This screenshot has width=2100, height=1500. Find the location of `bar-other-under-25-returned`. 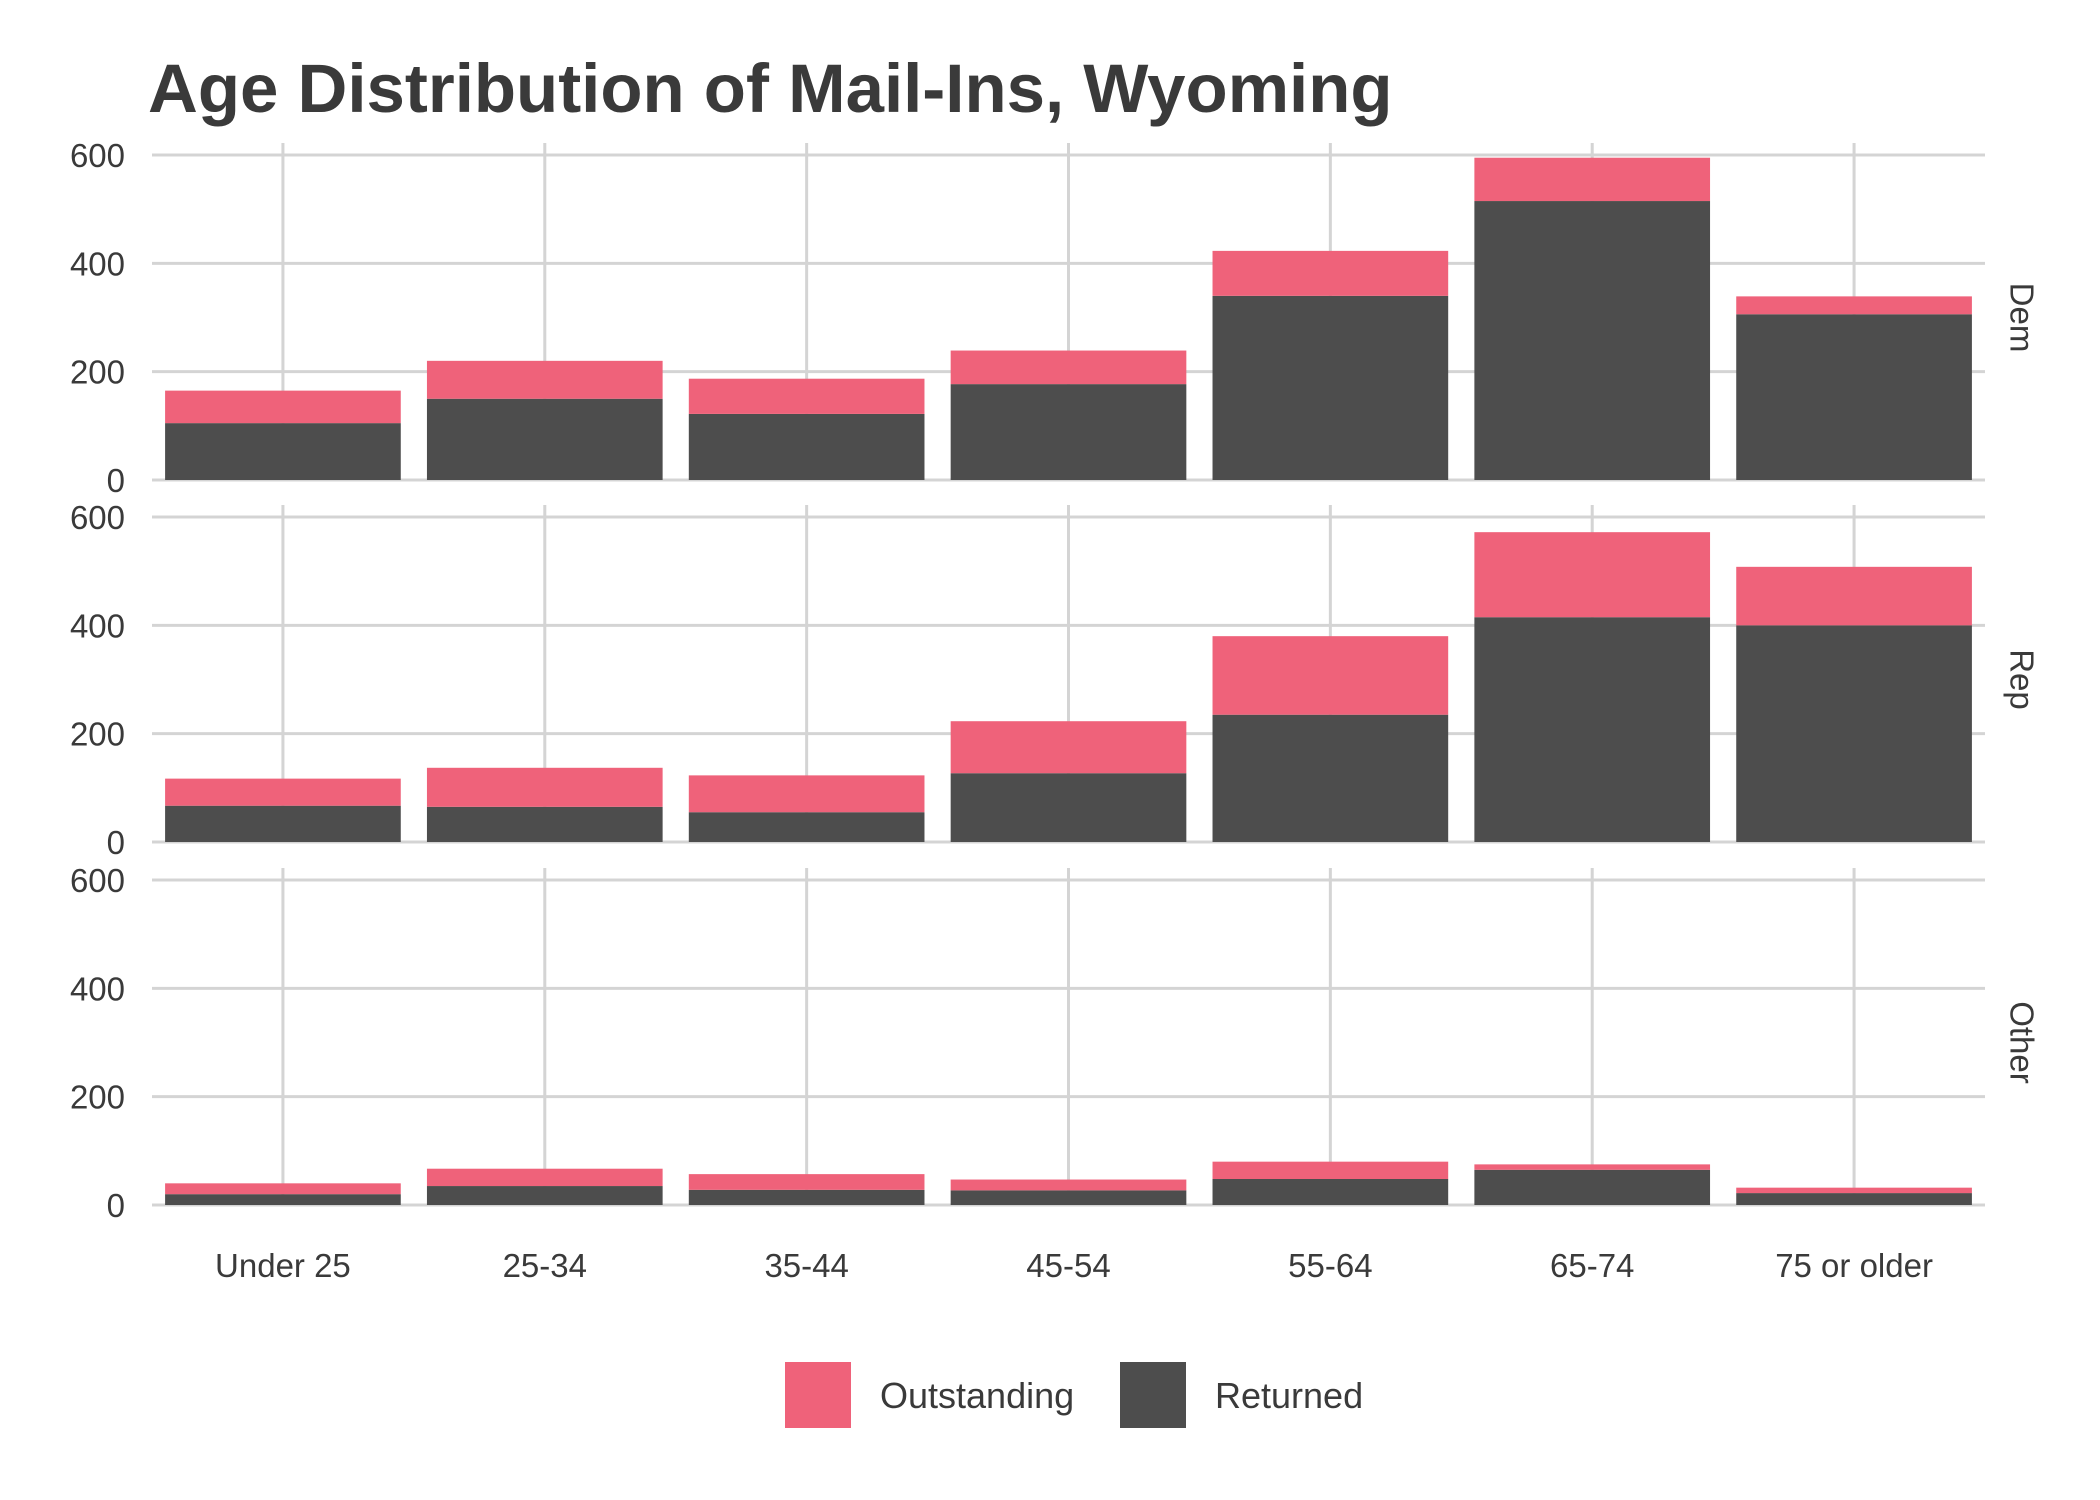

bar-other-under-25-returned is located at coordinates (283, 1199).